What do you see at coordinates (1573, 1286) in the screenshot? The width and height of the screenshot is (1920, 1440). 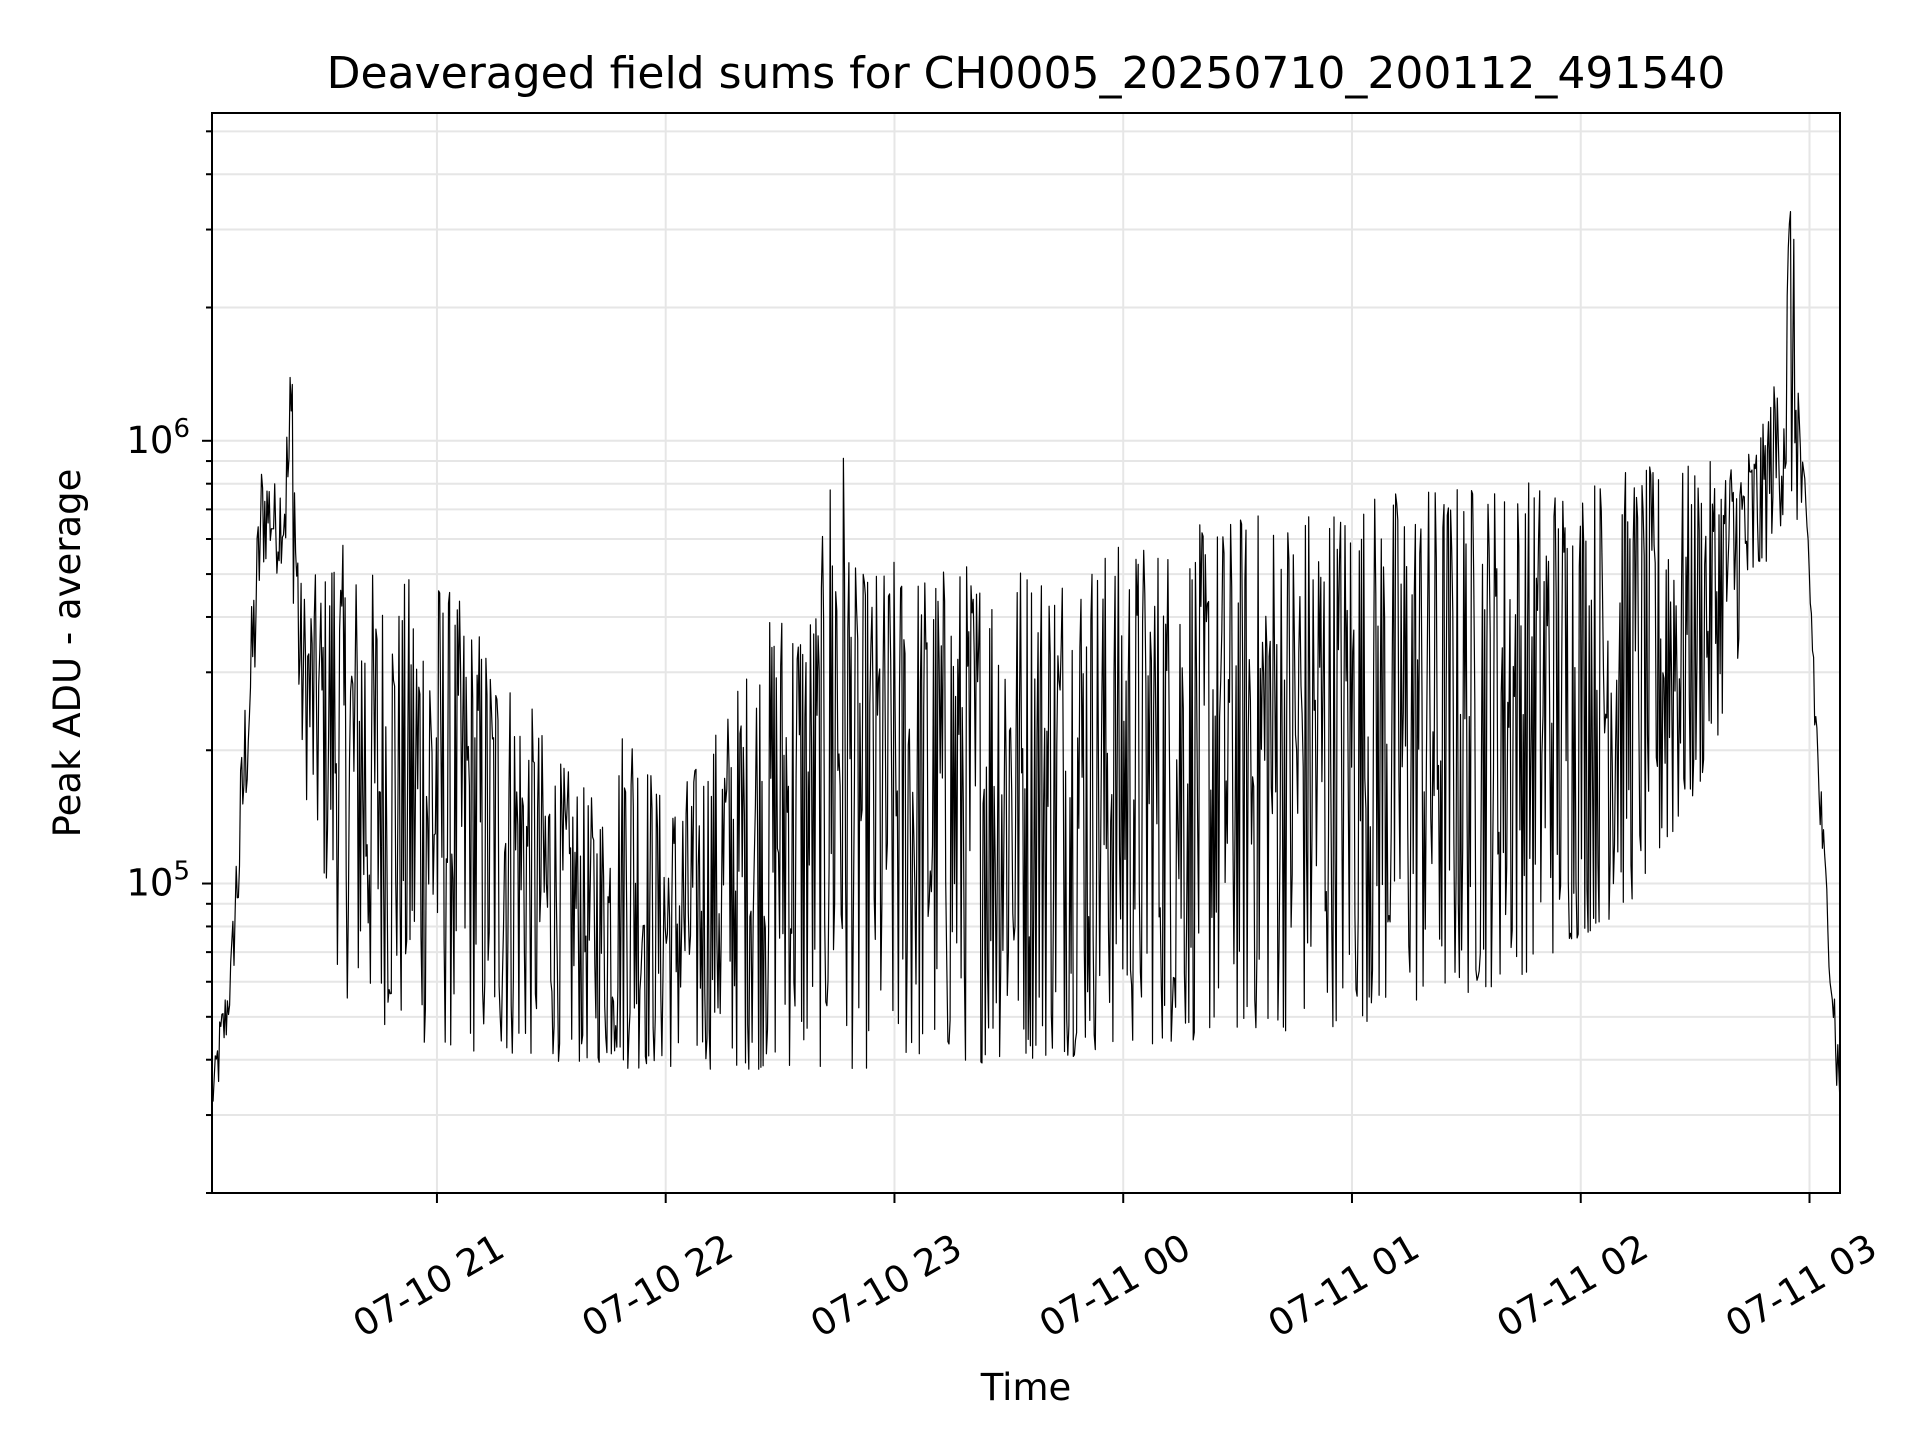 I see `x-tick-label: 07-11 02` at bounding box center [1573, 1286].